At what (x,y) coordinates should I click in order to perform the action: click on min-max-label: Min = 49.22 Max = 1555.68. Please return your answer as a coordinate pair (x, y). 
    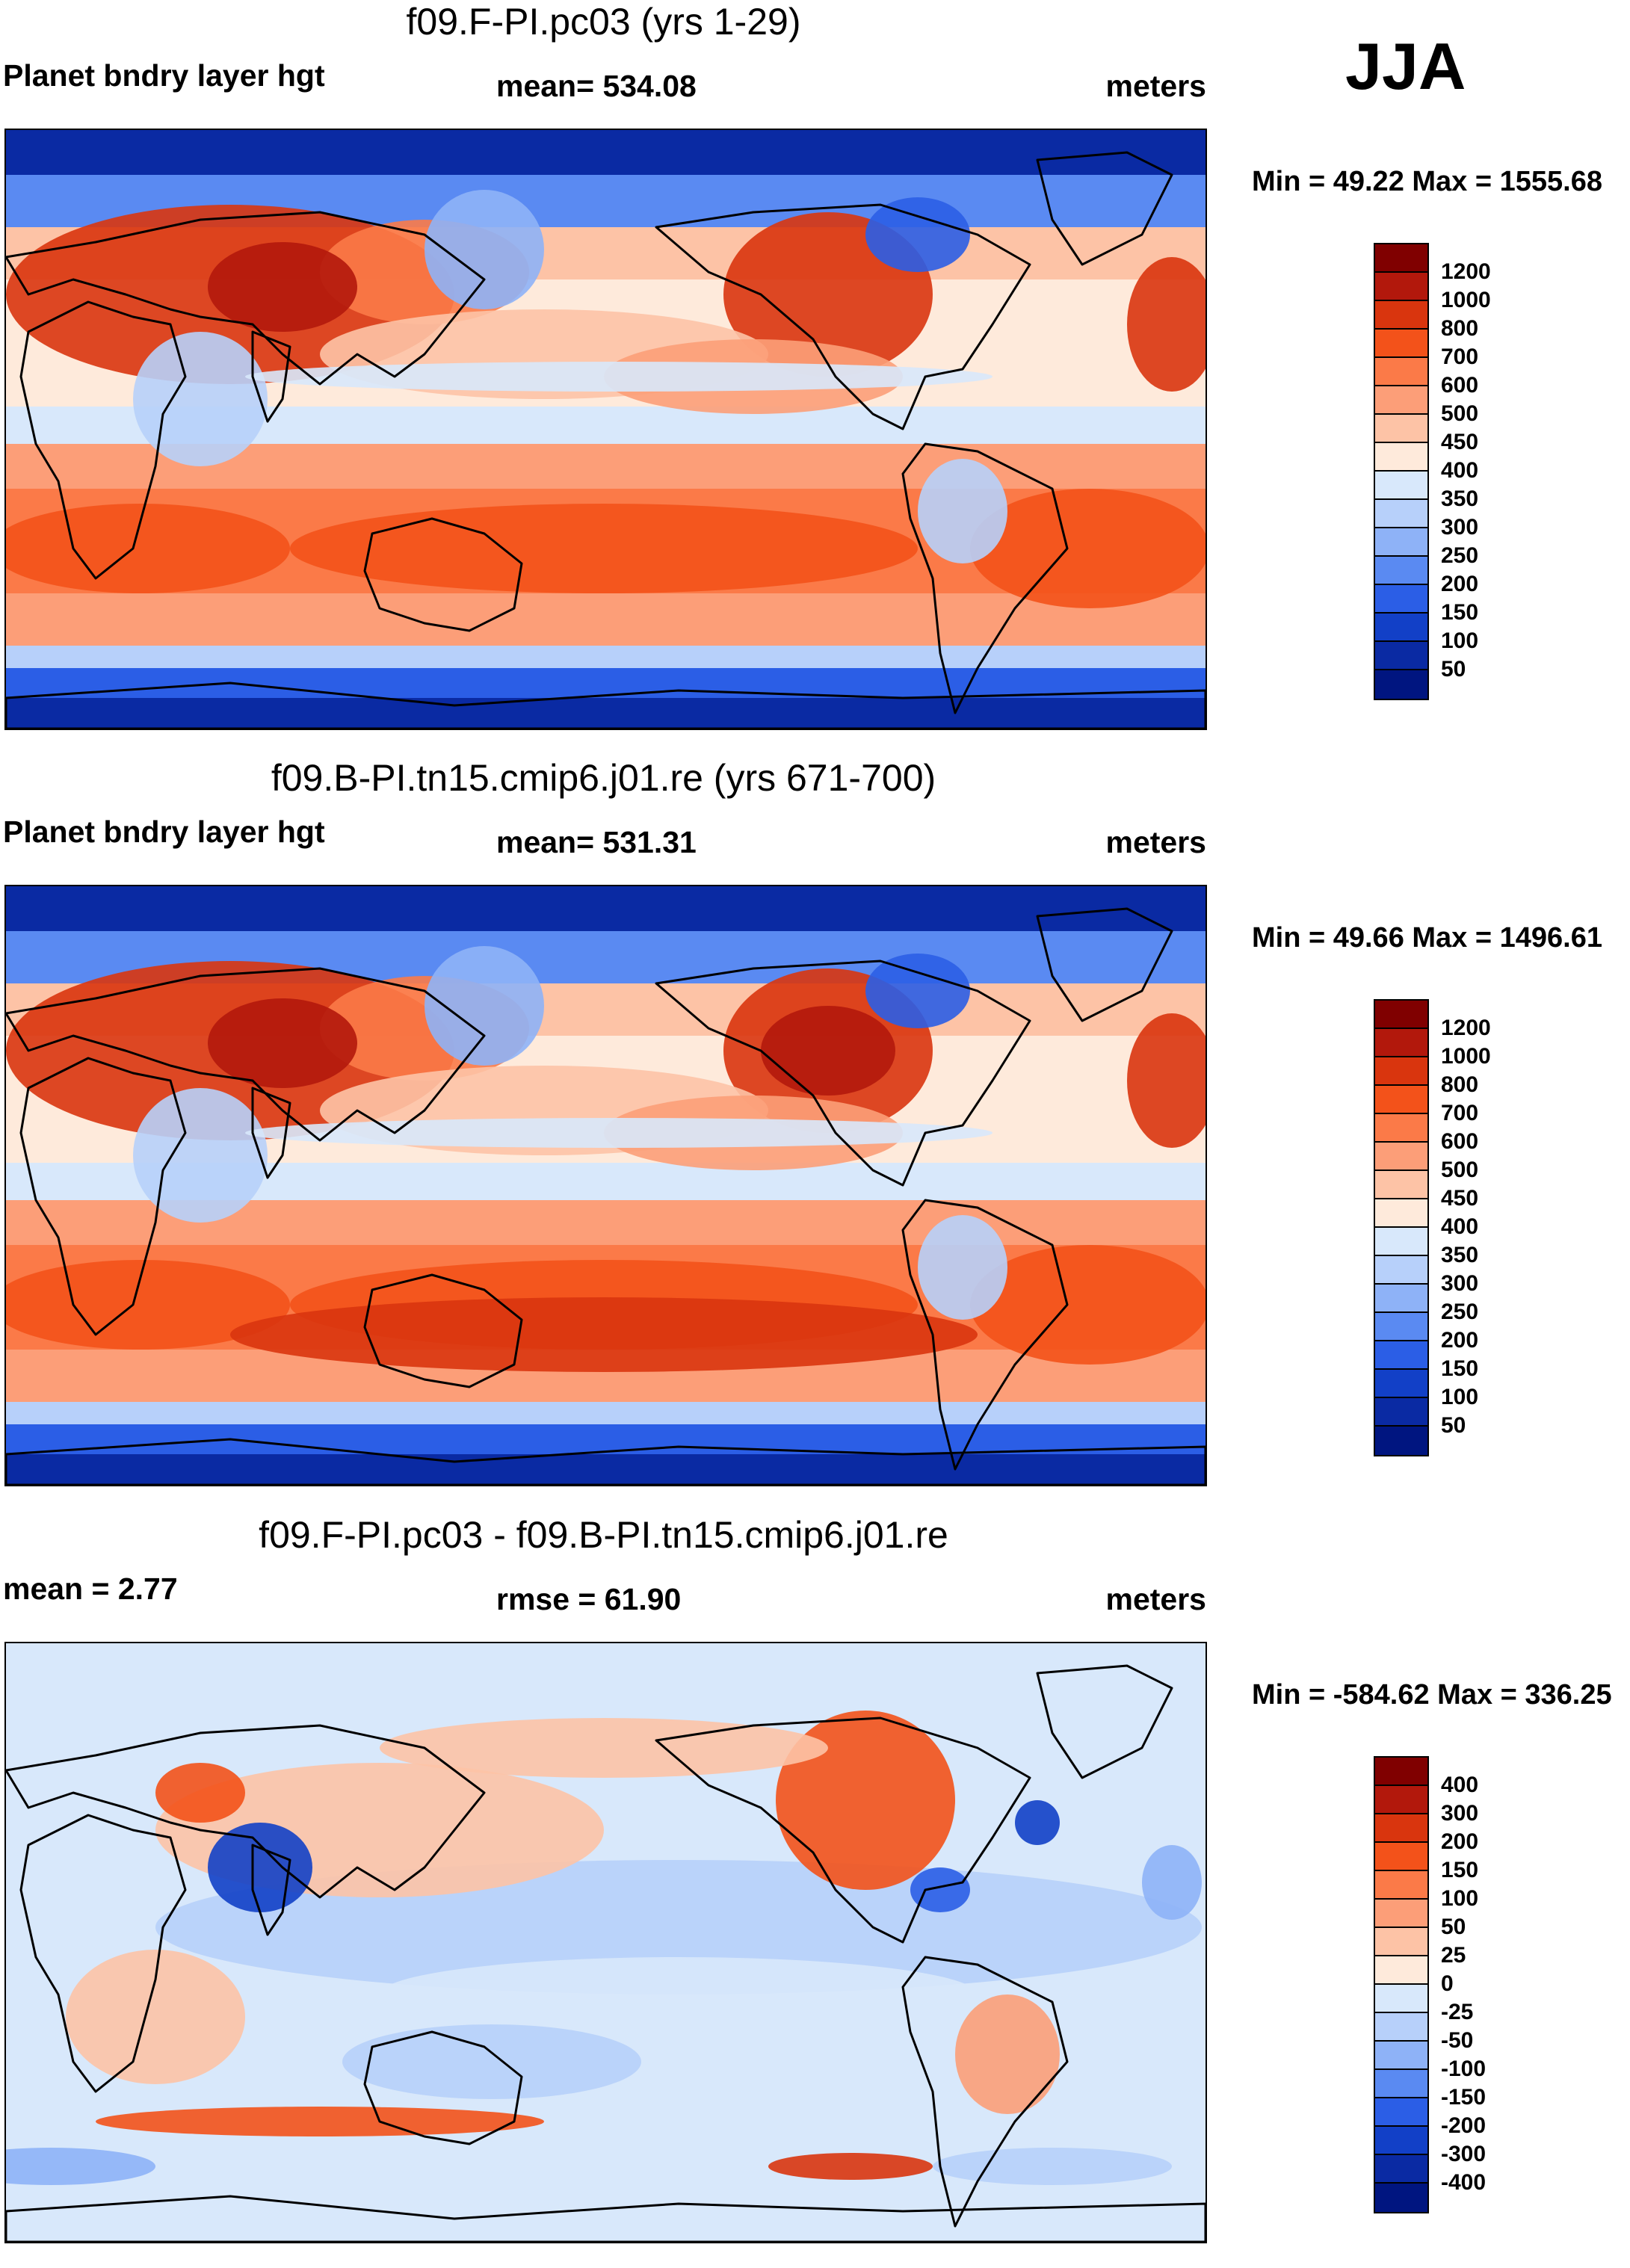
    Looking at the image, I should click on (1427, 181).